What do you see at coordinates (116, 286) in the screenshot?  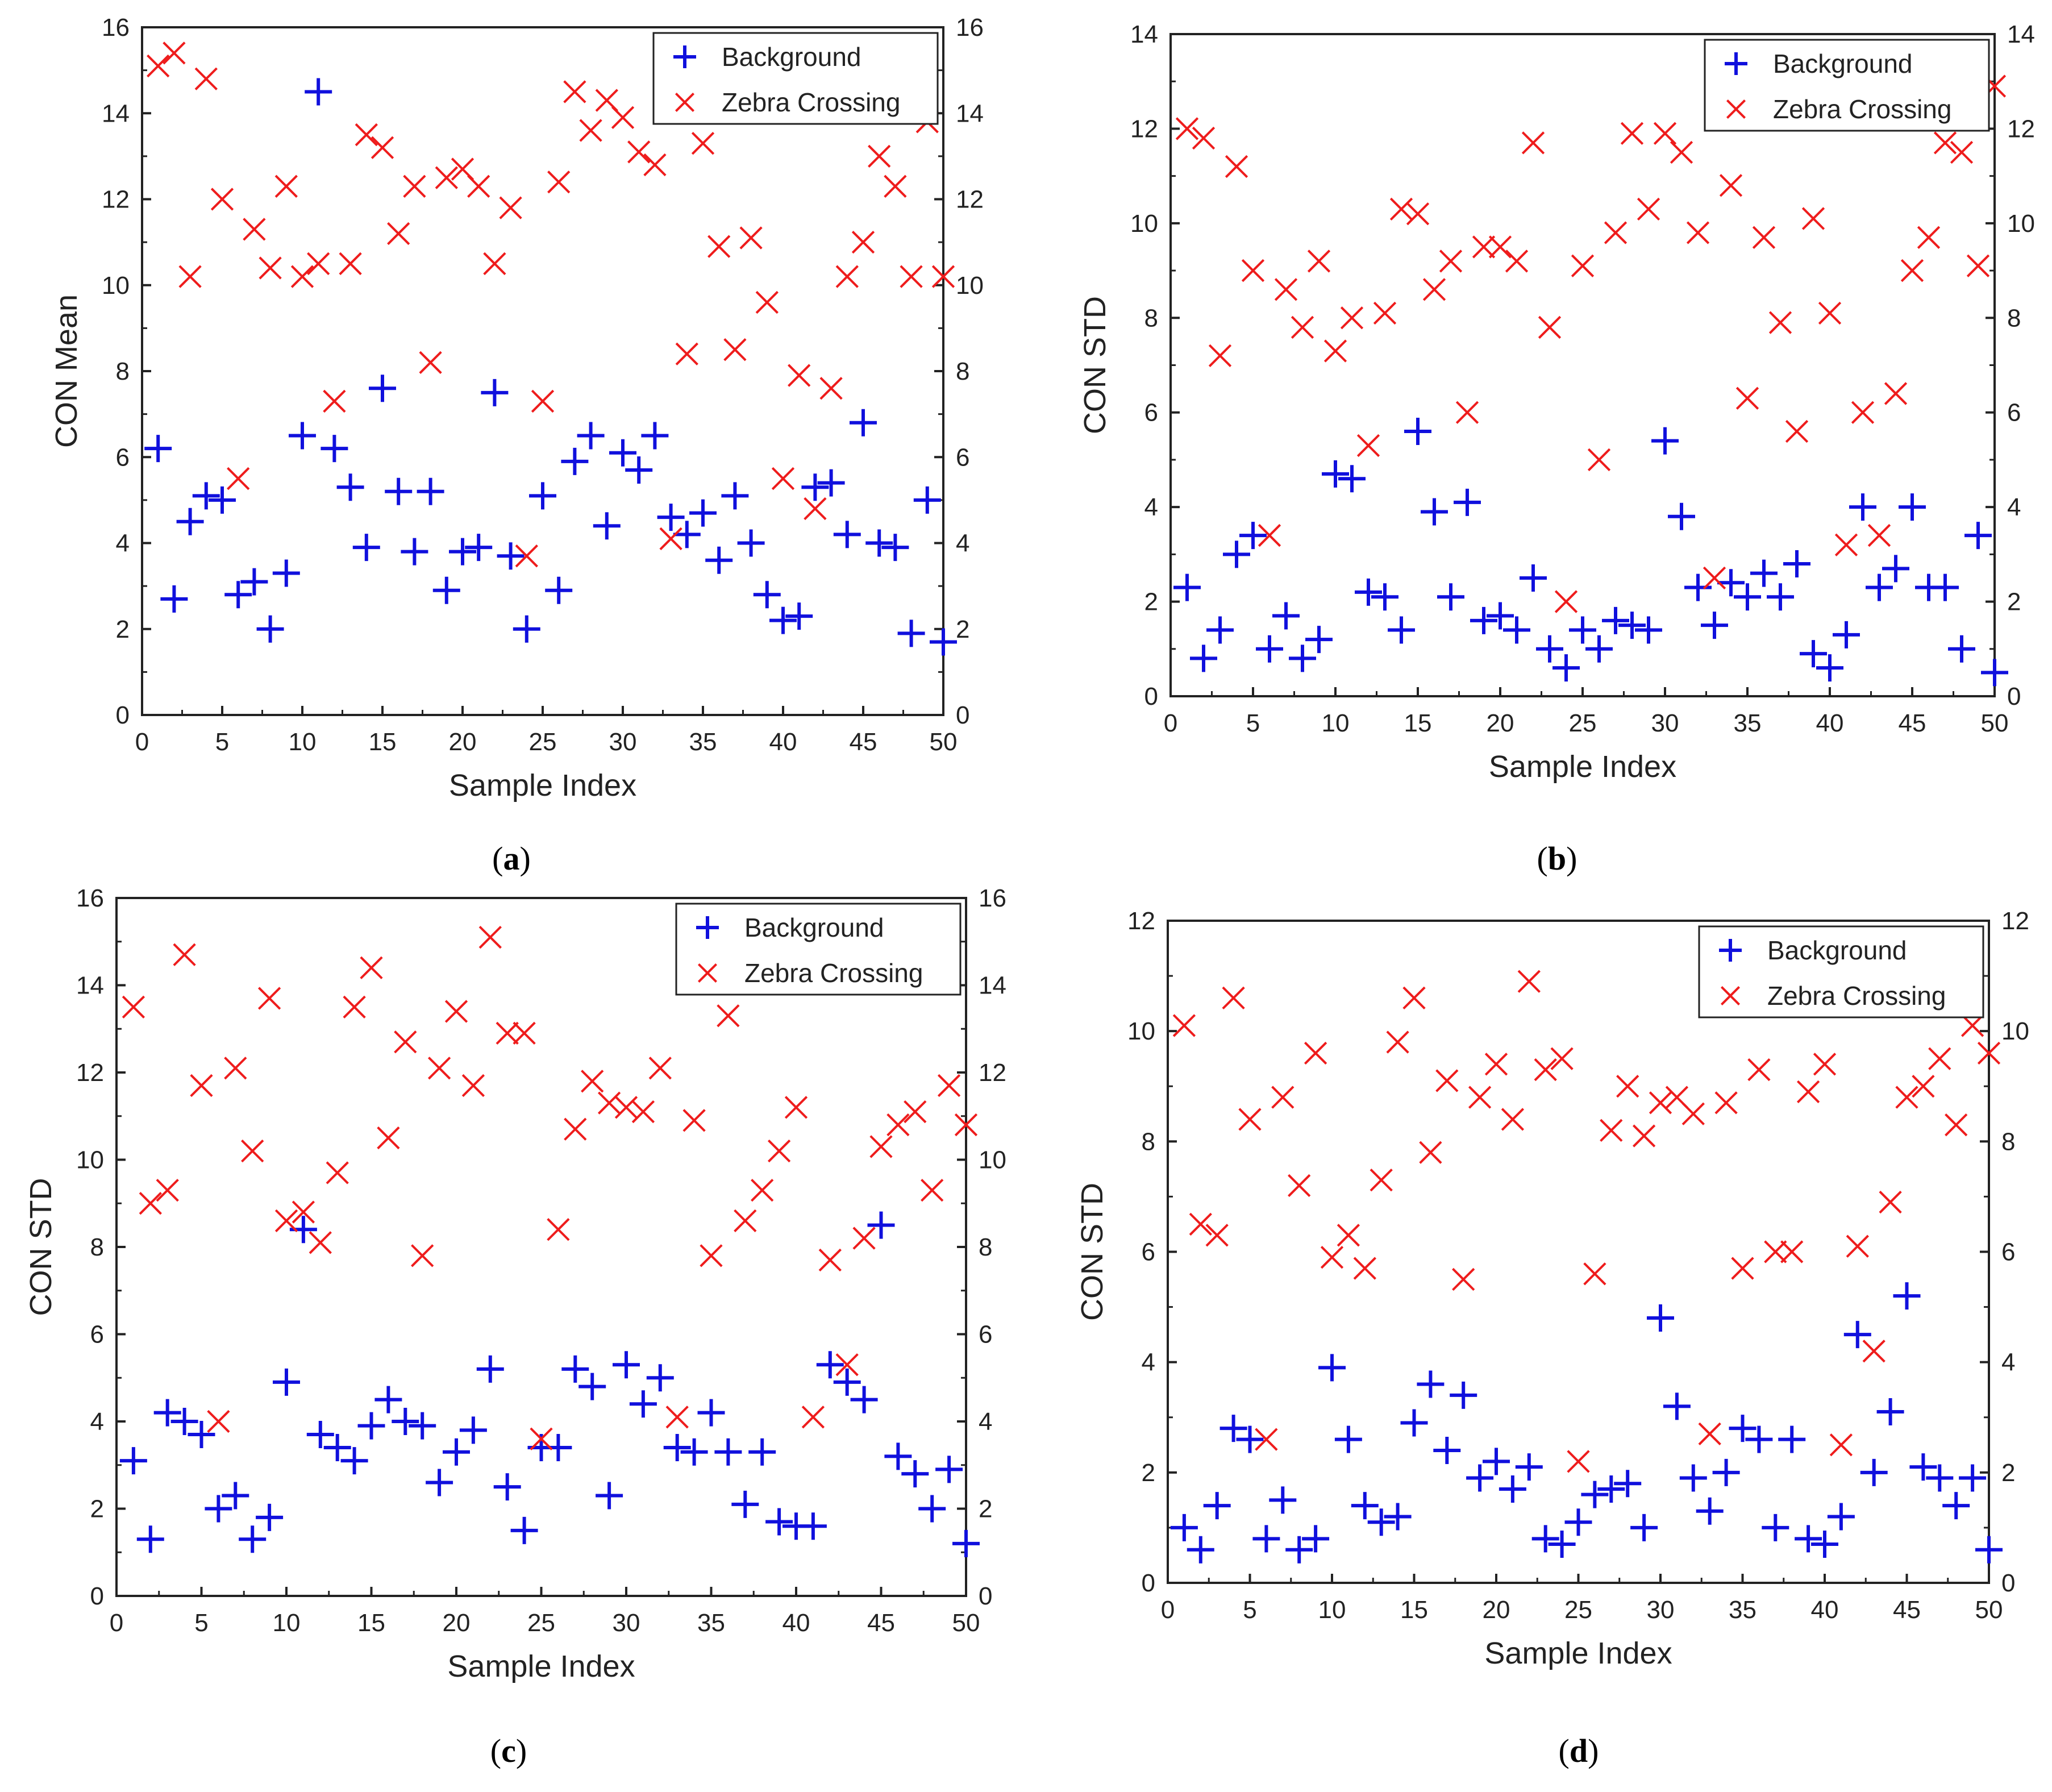 I see `panel-a-y-tick-label: 10` at bounding box center [116, 286].